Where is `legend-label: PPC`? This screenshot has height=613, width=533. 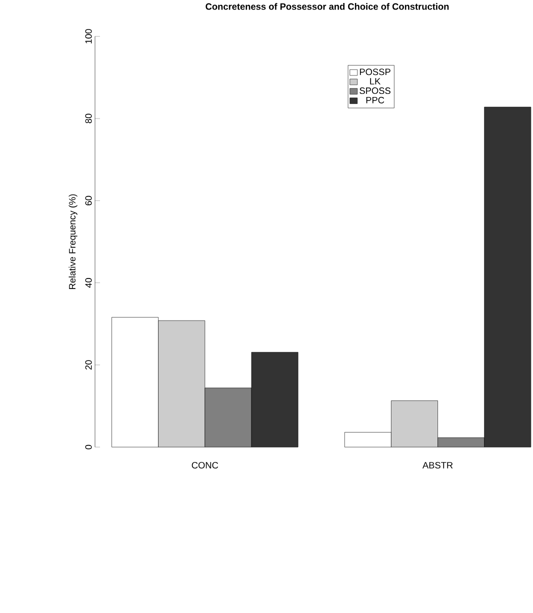
legend-label: PPC is located at coordinates (375, 100).